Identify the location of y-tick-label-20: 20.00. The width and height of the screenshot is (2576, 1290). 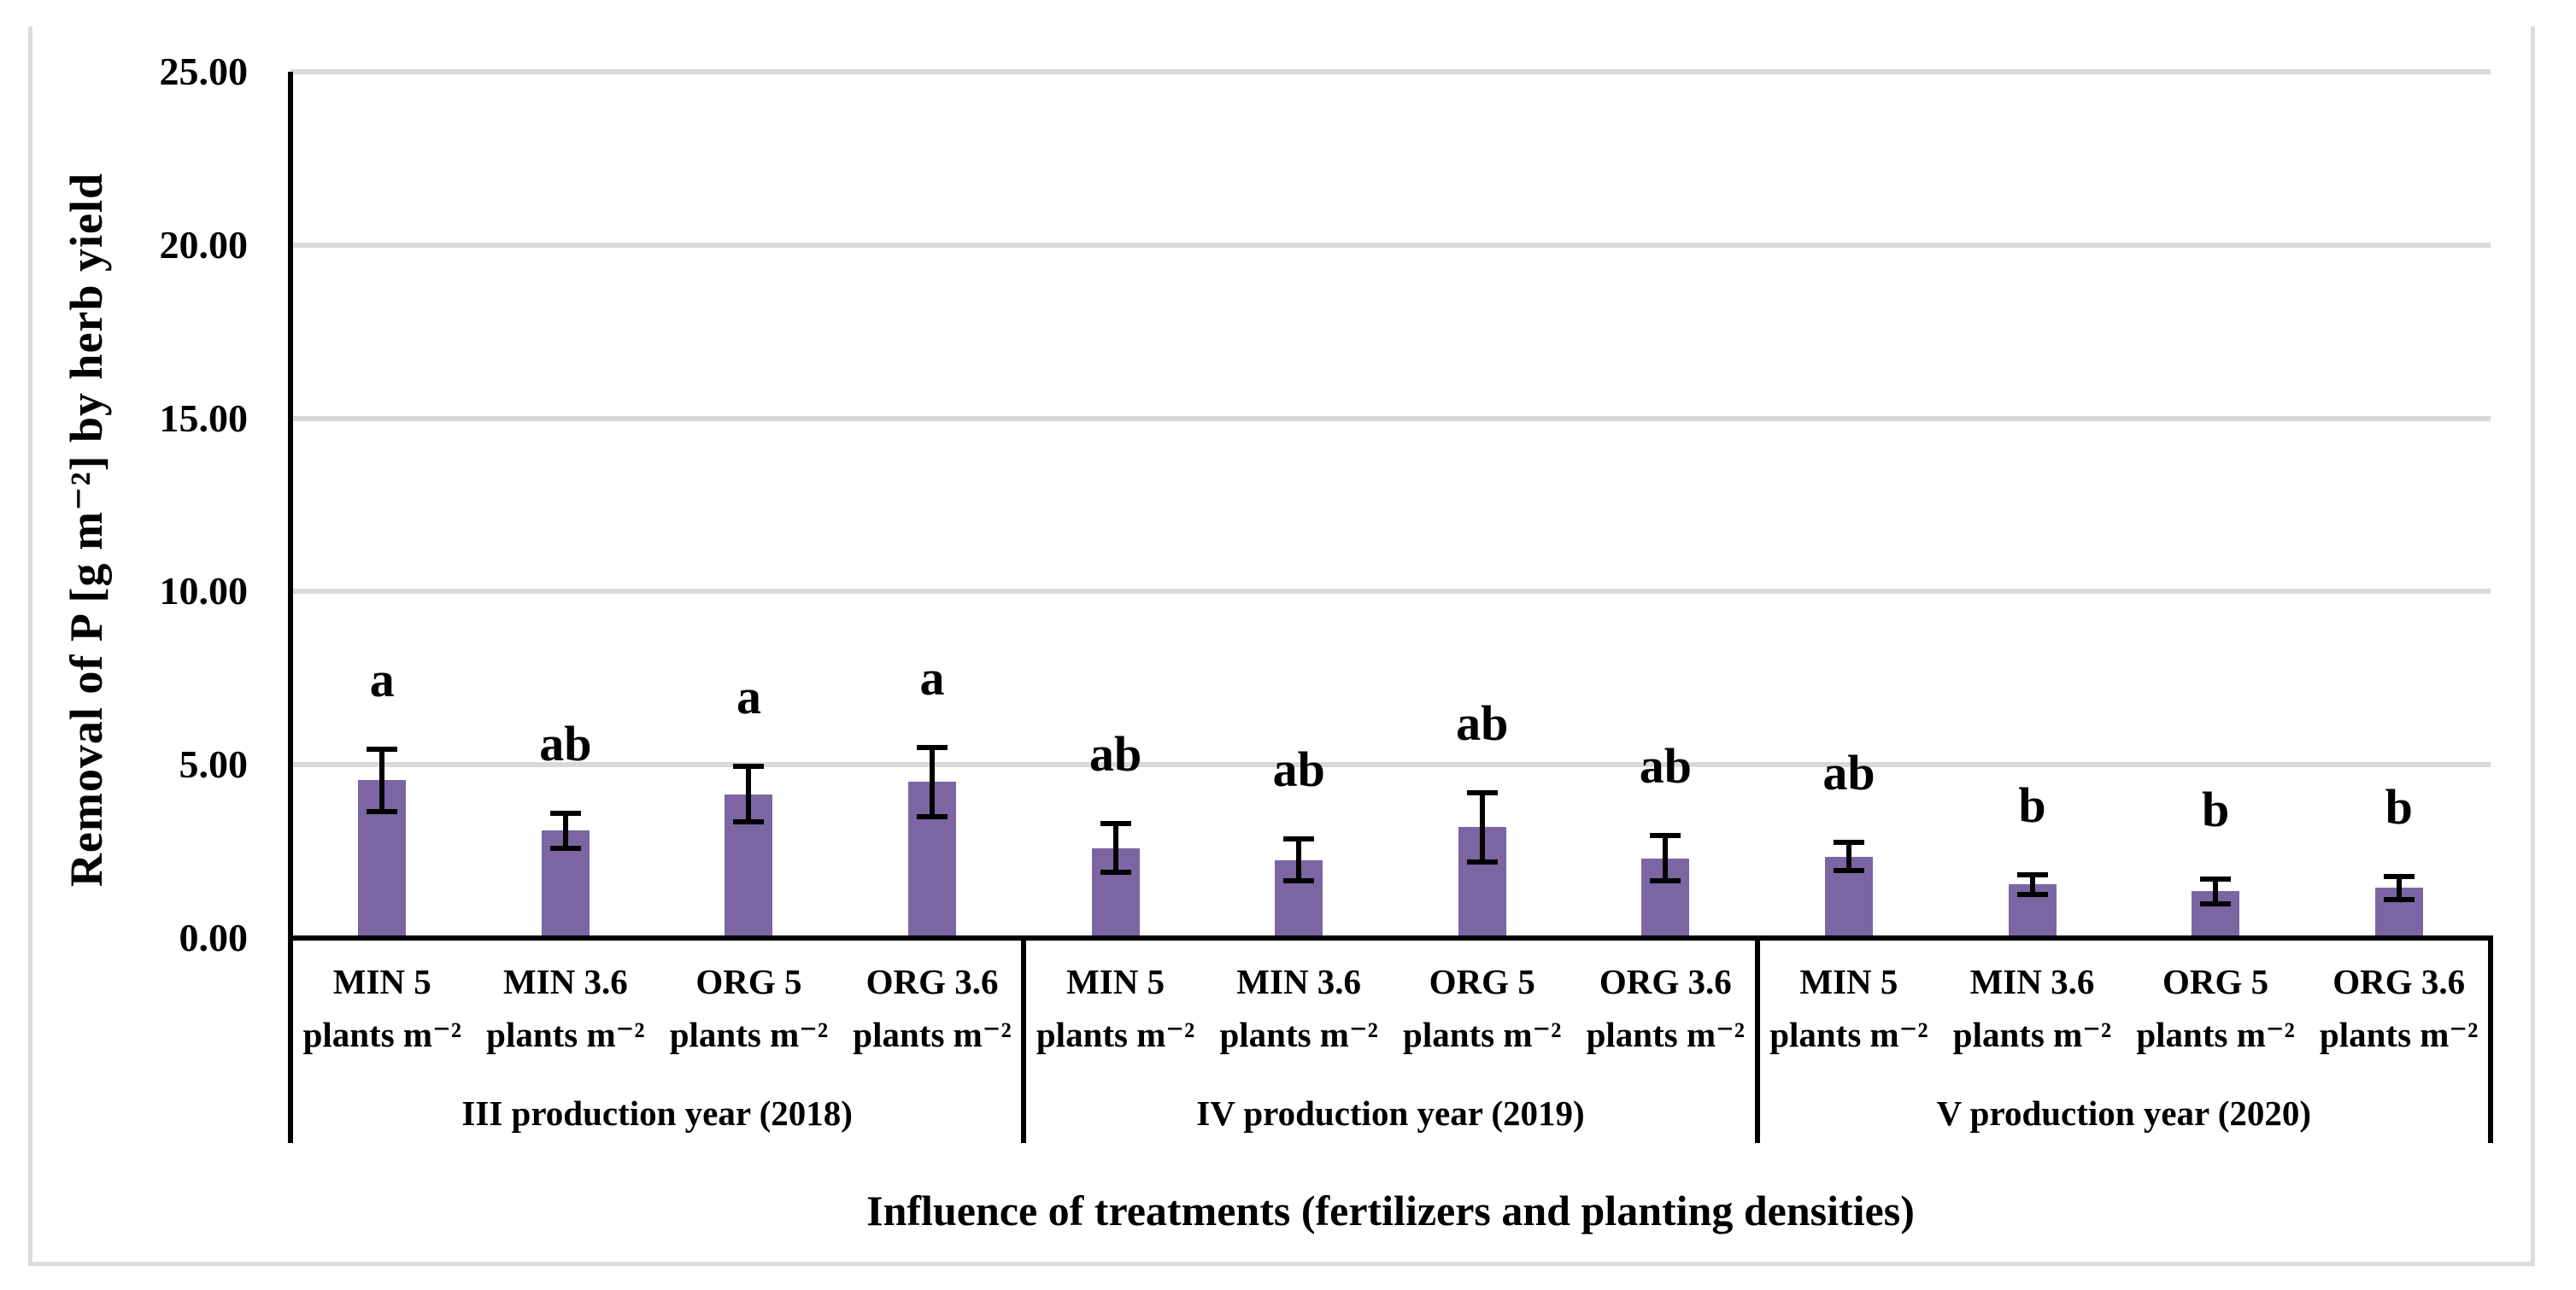
(204, 245).